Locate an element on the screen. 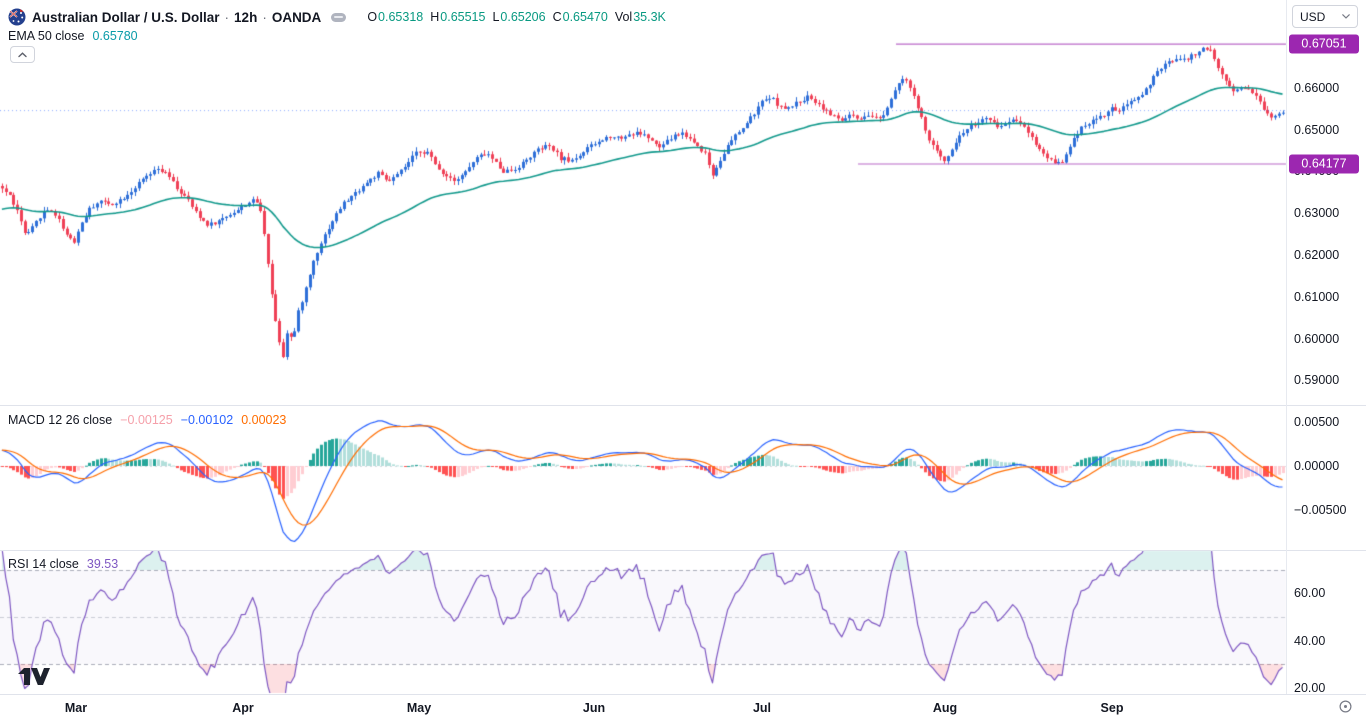 The image size is (1366, 722). price-axis-label: 0.63000 is located at coordinates (1317, 213).